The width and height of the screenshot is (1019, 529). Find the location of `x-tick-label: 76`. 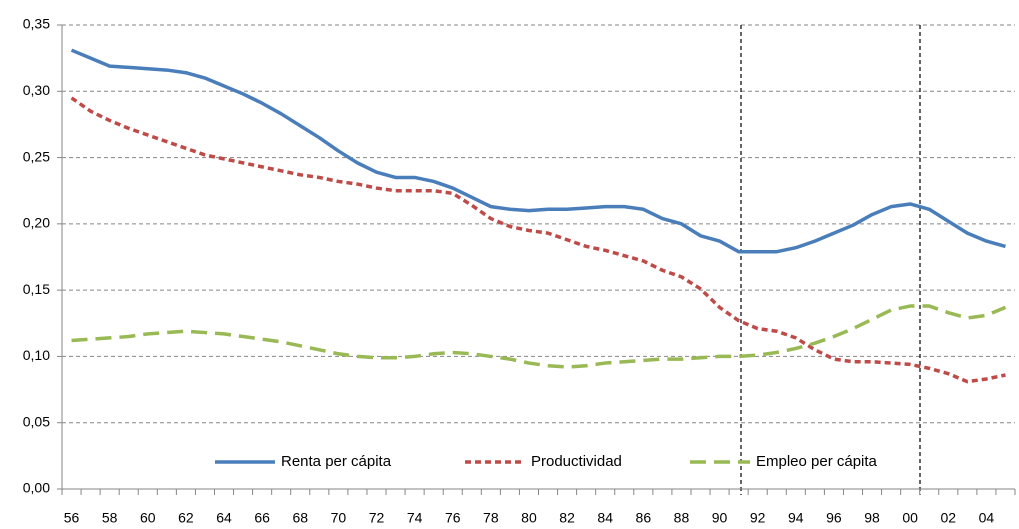

x-tick-label: 76 is located at coordinates (453, 518).